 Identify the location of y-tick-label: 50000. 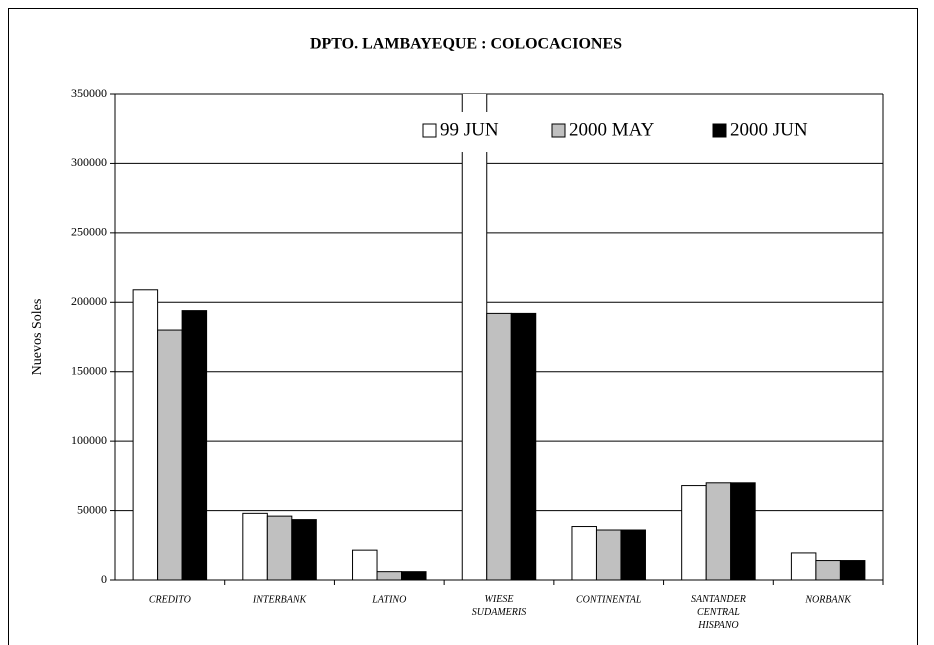
(92, 509).